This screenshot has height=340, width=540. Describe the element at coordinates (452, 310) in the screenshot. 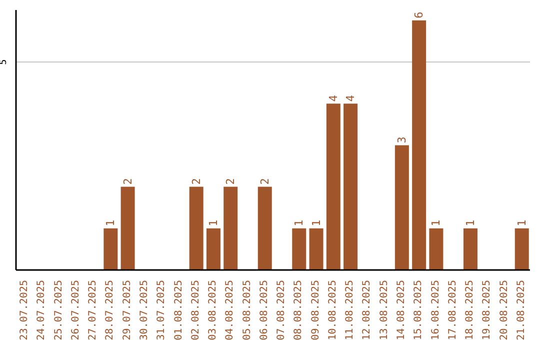

I see `x-tick-label: 17.08.2025` at that location.